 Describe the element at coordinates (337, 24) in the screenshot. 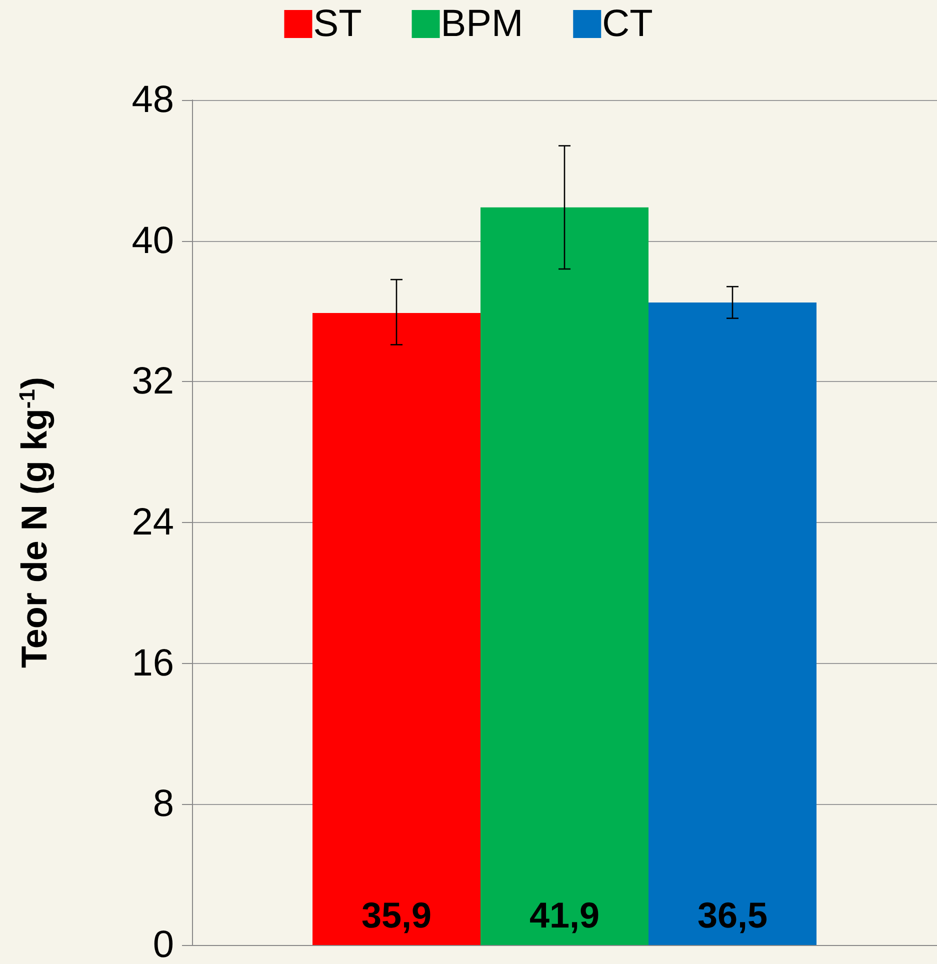

I see `legend-label: ST` at that location.